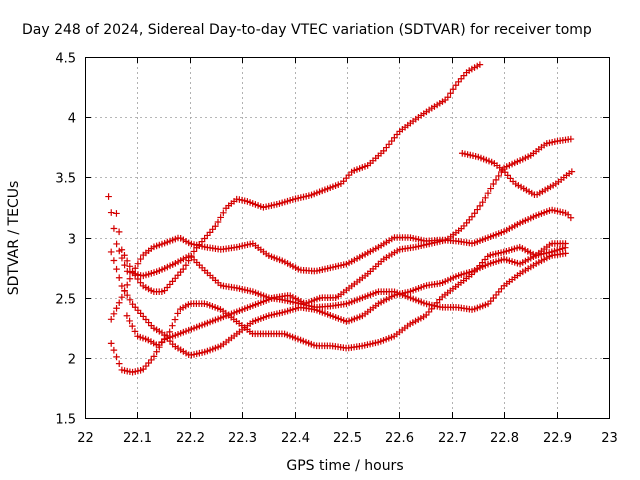 This screenshot has width=640, height=480. Describe the element at coordinates (72, 119) in the screenshot. I see `y-tick-label: 4` at that location.